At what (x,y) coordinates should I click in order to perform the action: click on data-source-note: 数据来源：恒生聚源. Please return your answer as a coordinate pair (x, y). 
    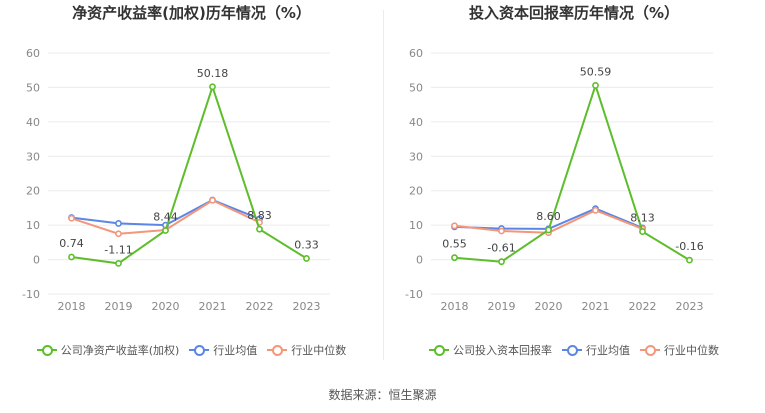
    Looking at the image, I should click on (382, 395).